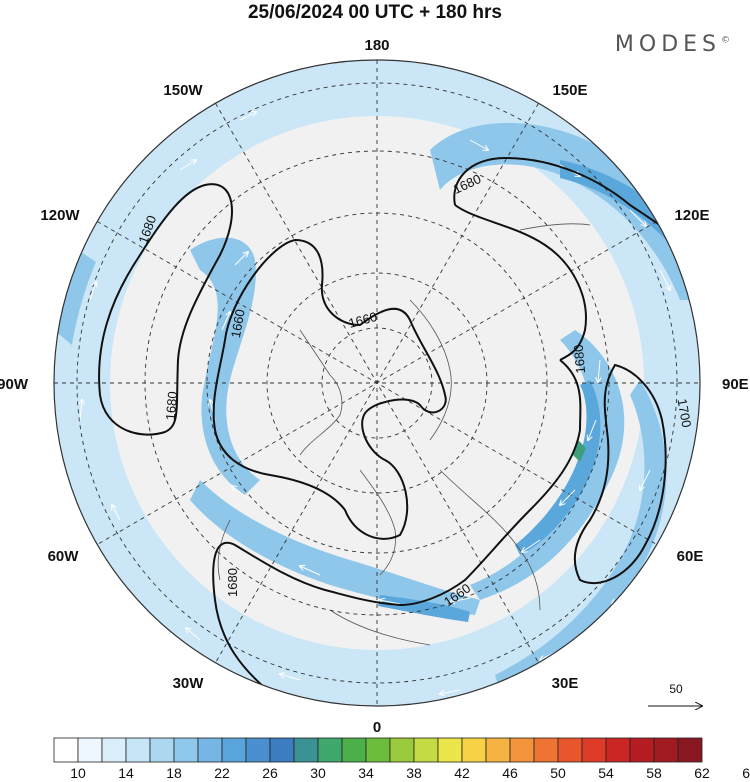 The image size is (750, 782). Describe the element at coordinates (14, 384) in the screenshot. I see `lon-label-90w: 90W` at that location.